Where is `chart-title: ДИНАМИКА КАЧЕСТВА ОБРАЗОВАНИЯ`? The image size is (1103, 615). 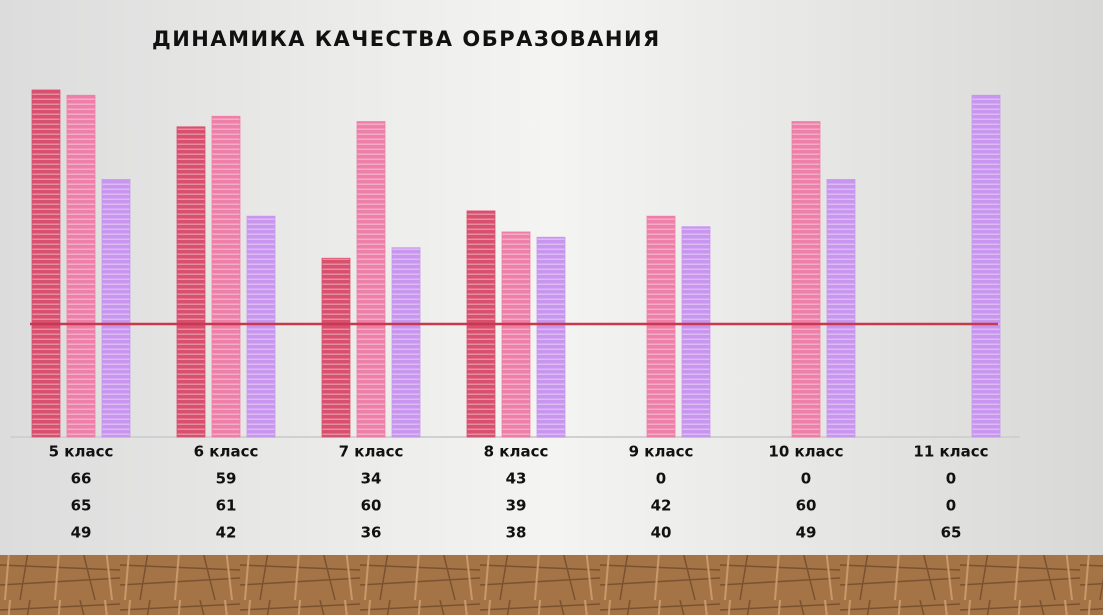 chart-title: ДИНАМИКА КАЧЕСТВА ОБРАЗОВАНИЯ is located at coordinates (406, 39).